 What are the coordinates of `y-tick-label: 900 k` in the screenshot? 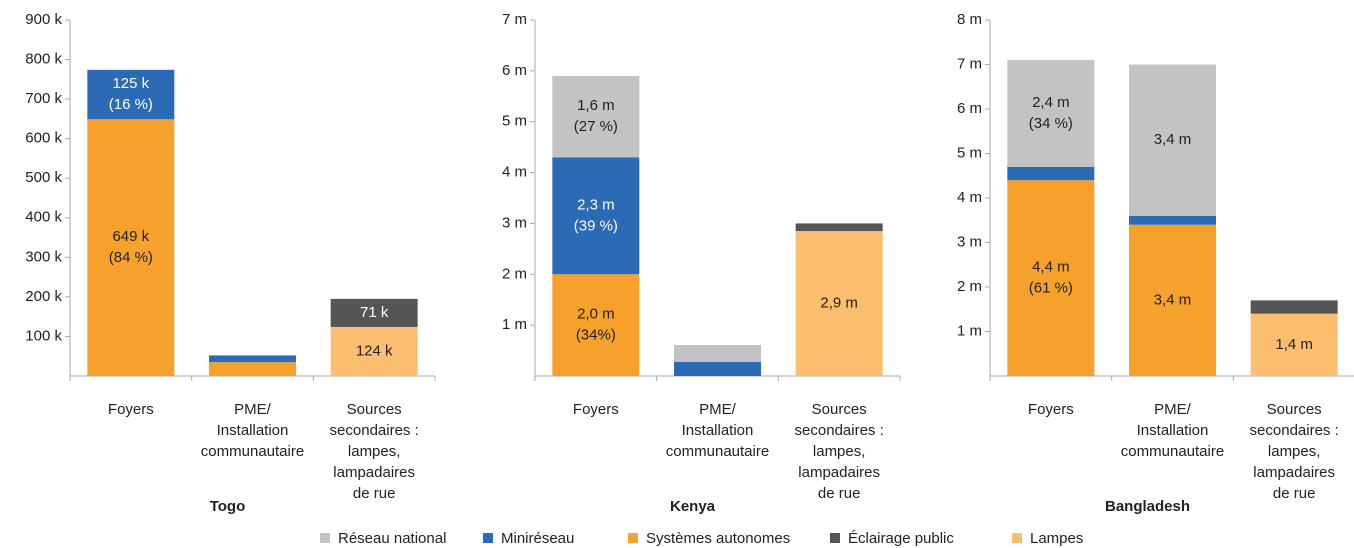 It's located at (43, 19).